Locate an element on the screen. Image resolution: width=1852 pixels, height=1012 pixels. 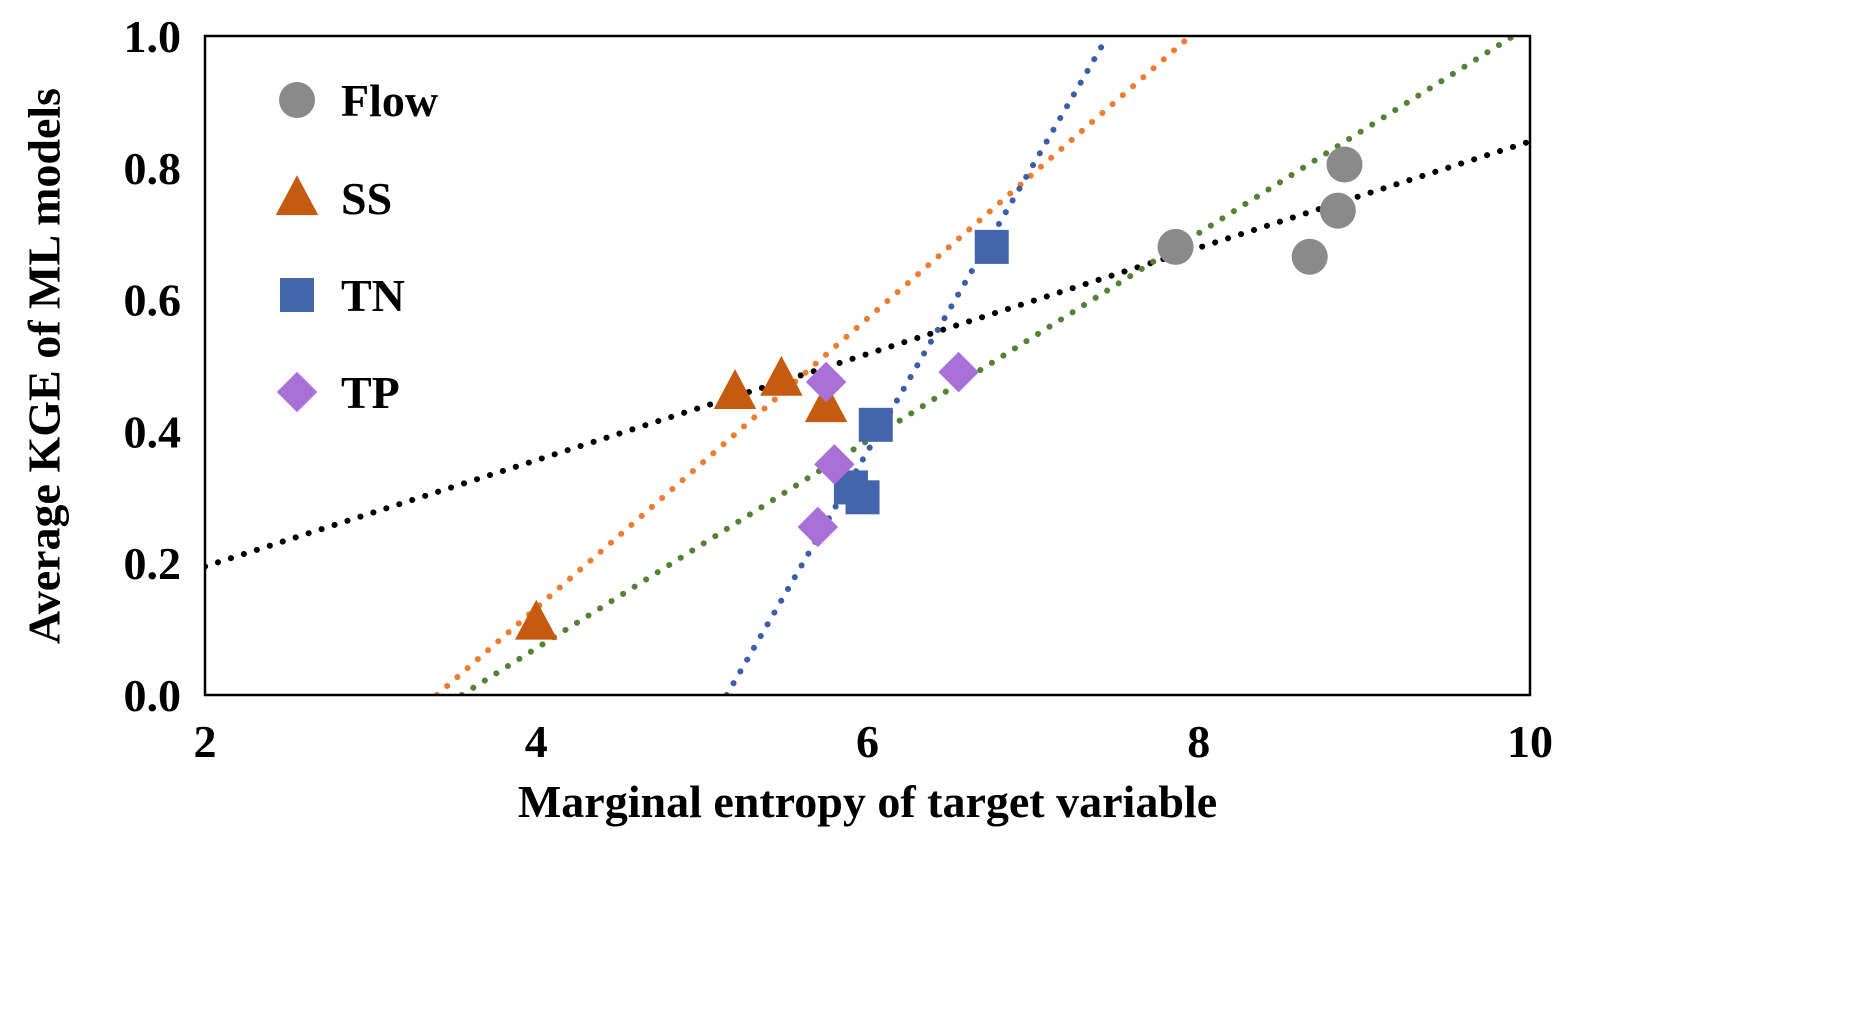
legend-label-SS: SS is located at coordinates (366, 198).